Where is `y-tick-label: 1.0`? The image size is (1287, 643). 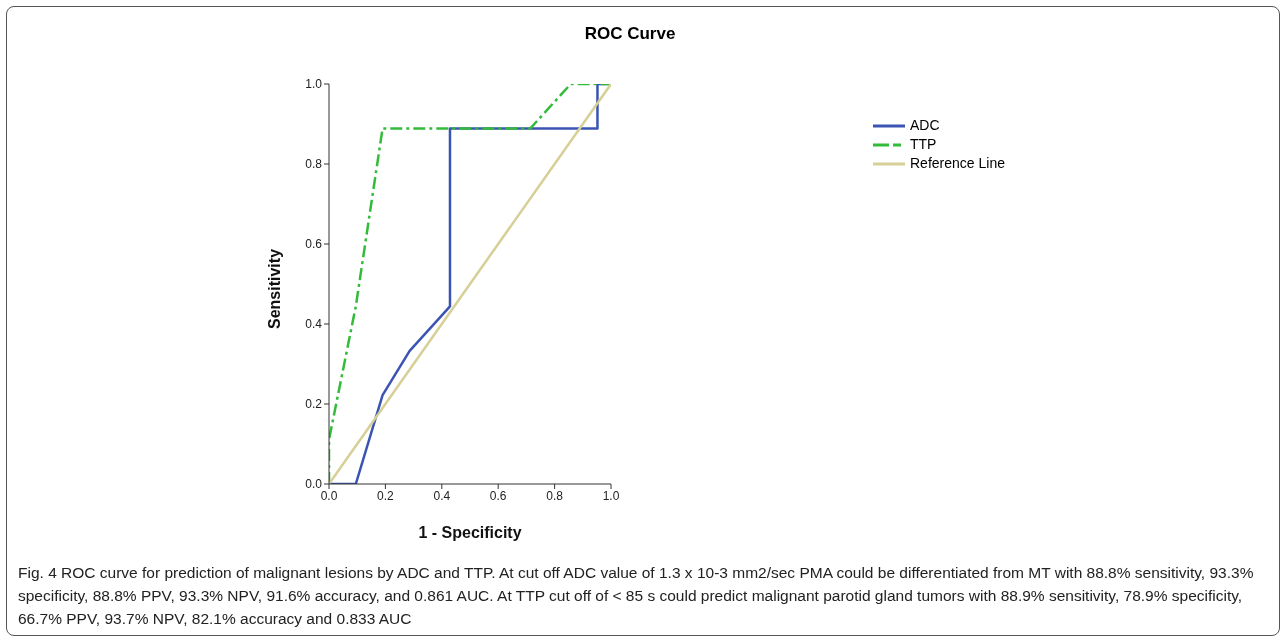
y-tick-label: 1.0 is located at coordinates (314, 84).